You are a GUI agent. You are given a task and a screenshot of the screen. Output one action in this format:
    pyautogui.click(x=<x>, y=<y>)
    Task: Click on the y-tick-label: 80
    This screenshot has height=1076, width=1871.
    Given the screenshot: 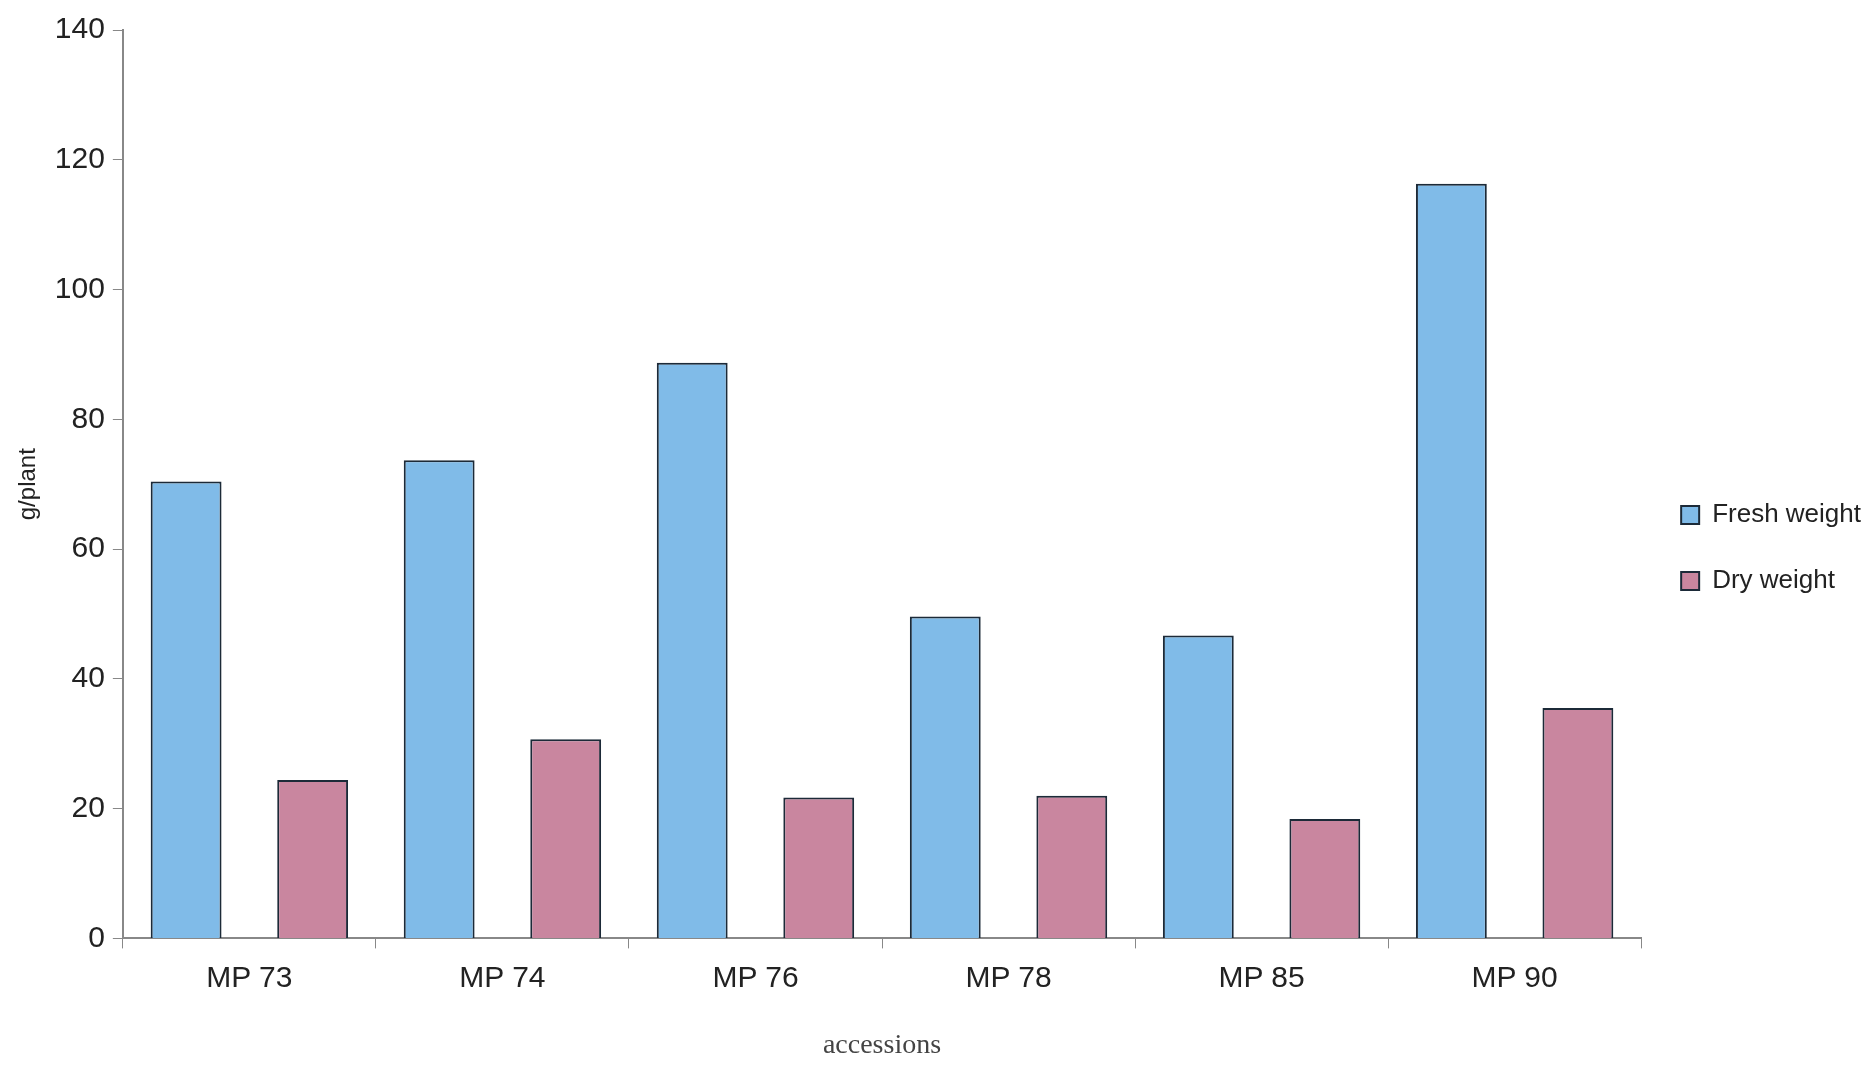 What is the action you would take?
    pyautogui.click(x=88, y=417)
    